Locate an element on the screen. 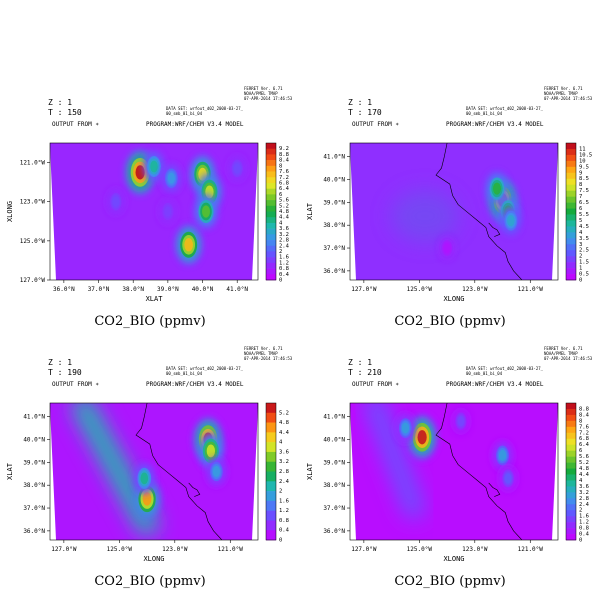 The height and width of the screenshot is (600, 600). colorbar-label: 0.8 is located at coordinates (284, 521).